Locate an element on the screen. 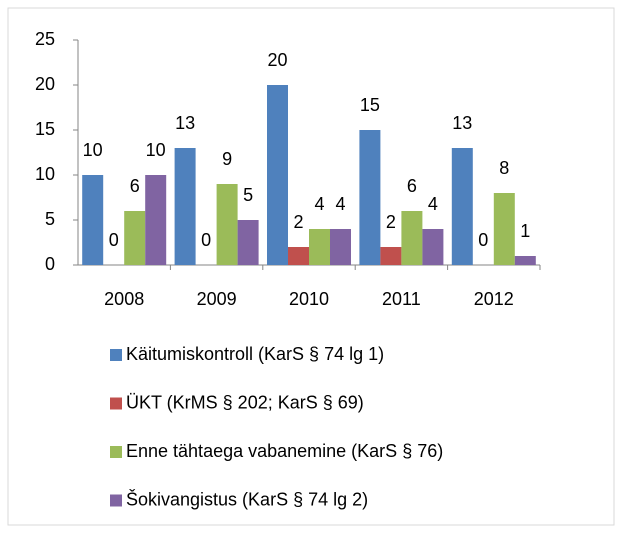  data-label: 5 is located at coordinates (248, 195).